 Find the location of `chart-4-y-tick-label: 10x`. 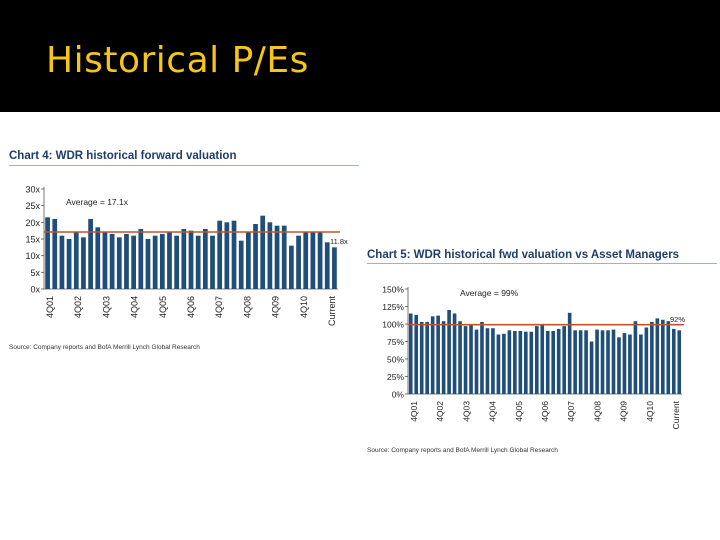

chart-4-y-tick-label: 10x is located at coordinates (32, 256).